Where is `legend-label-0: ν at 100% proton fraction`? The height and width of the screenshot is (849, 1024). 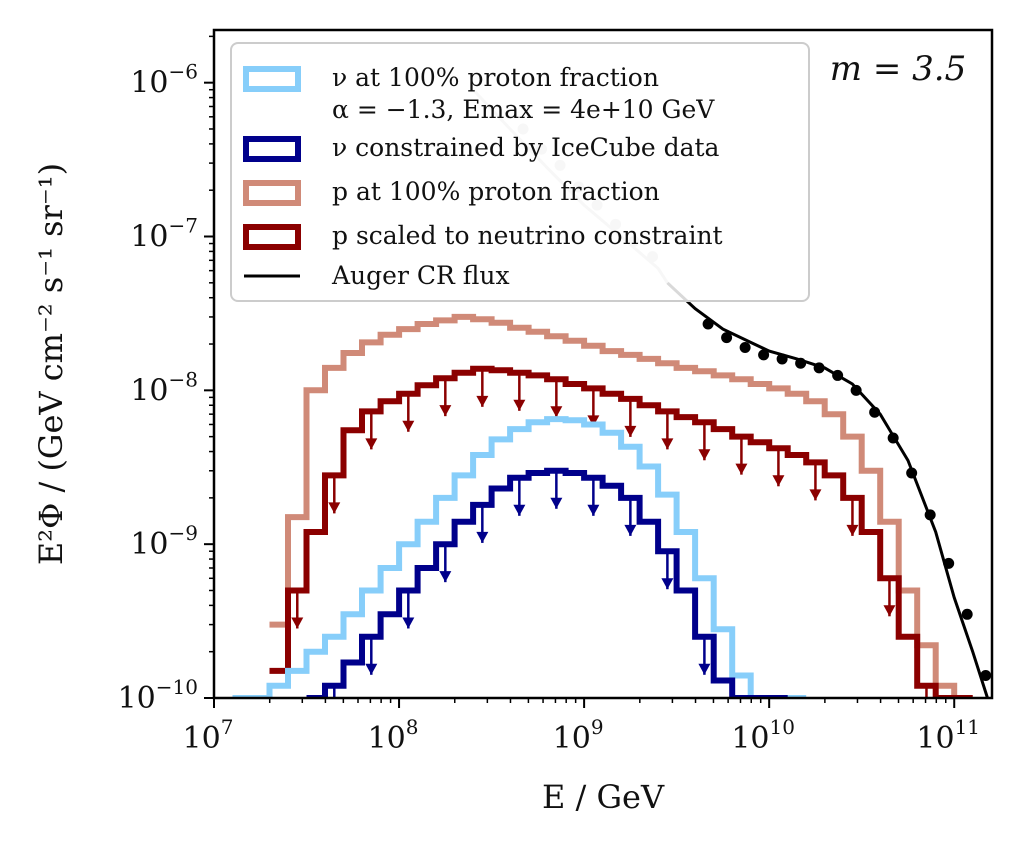 legend-label-0: ν at 100% proton fraction is located at coordinates (495, 77).